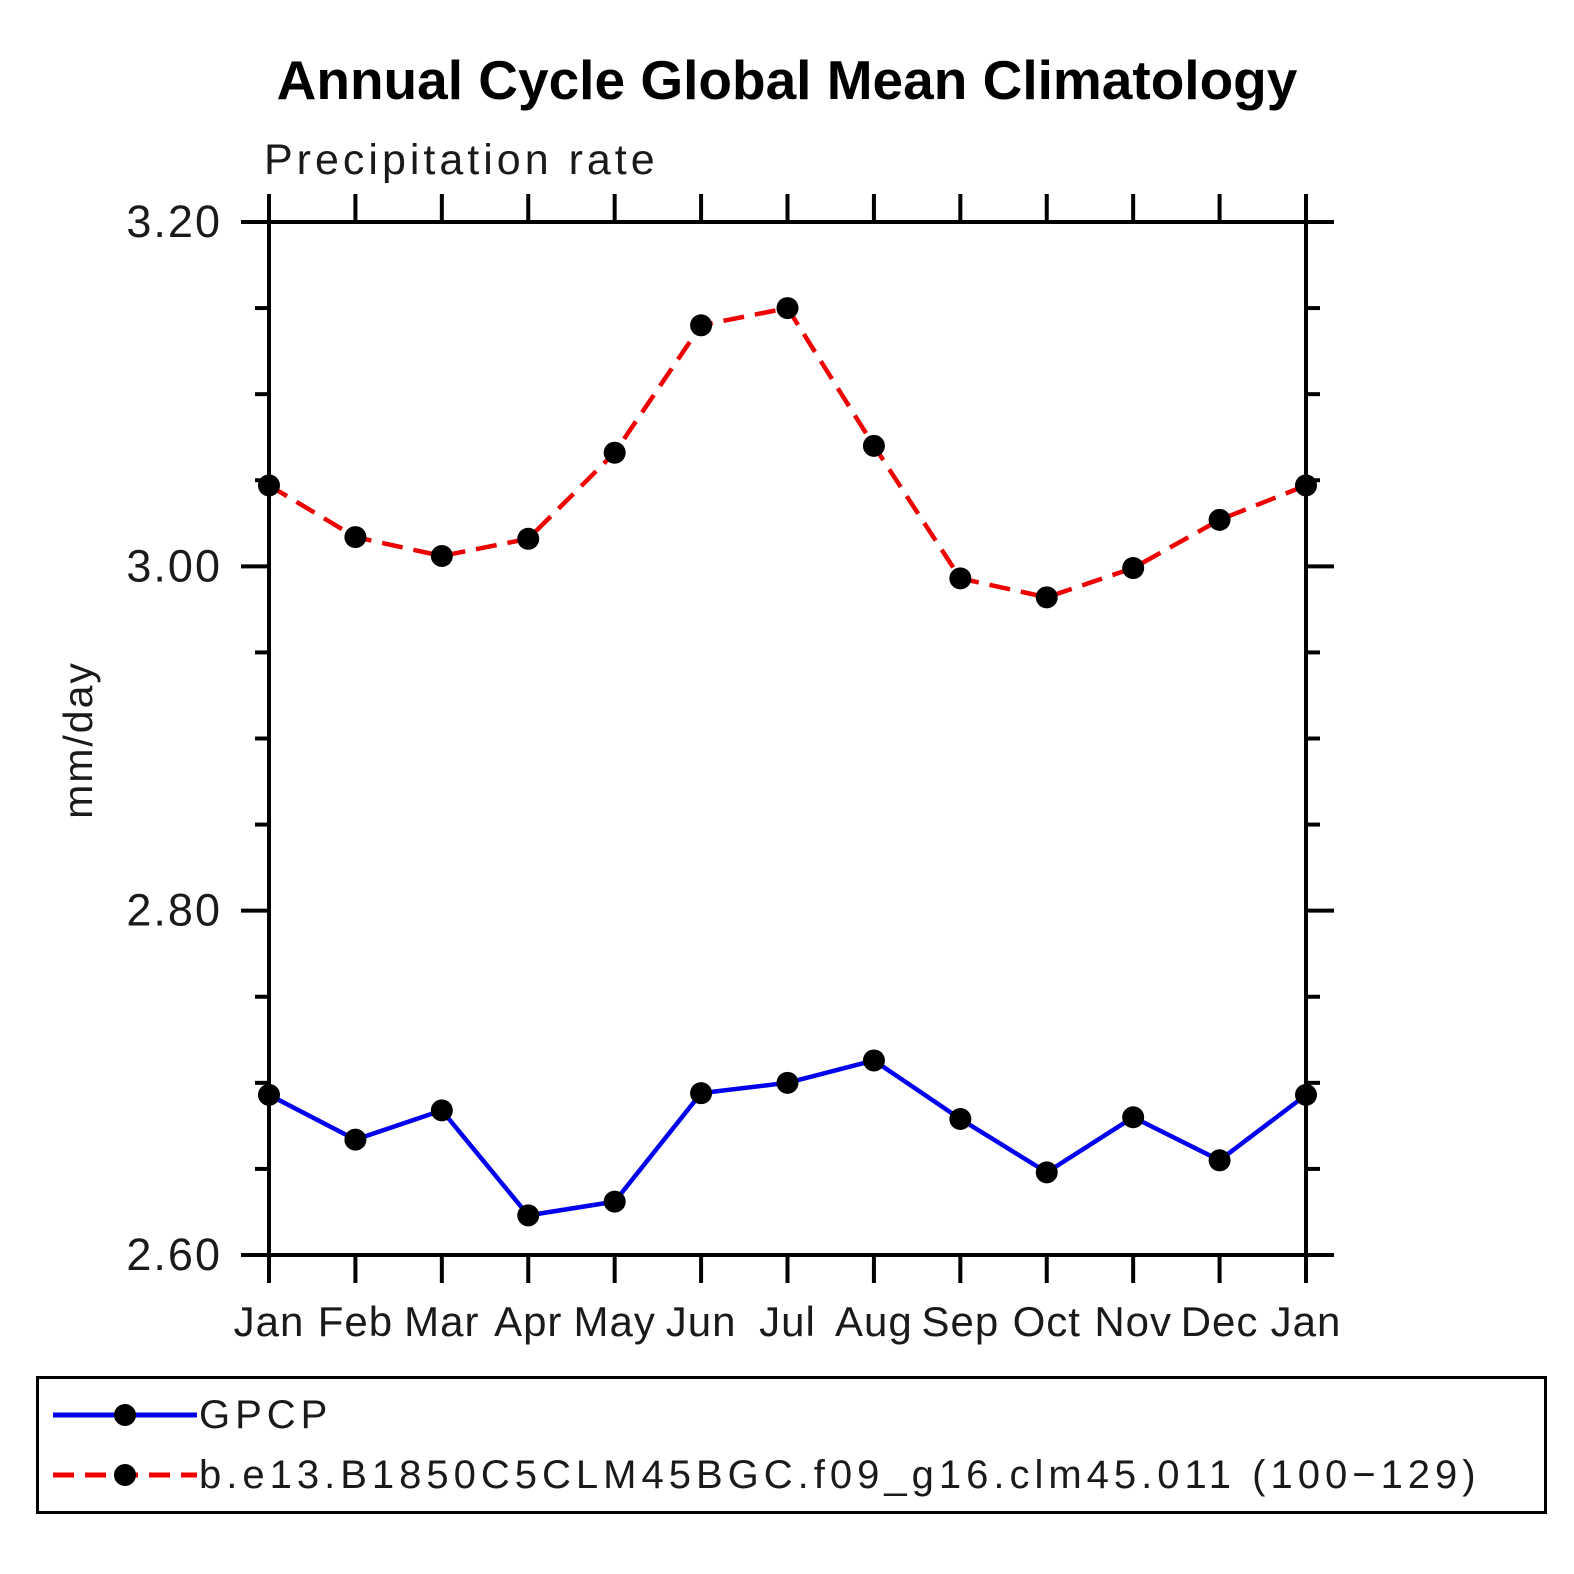 The image size is (1574, 1574). I want to click on y-axis-title: mm/day, so click(78, 740).